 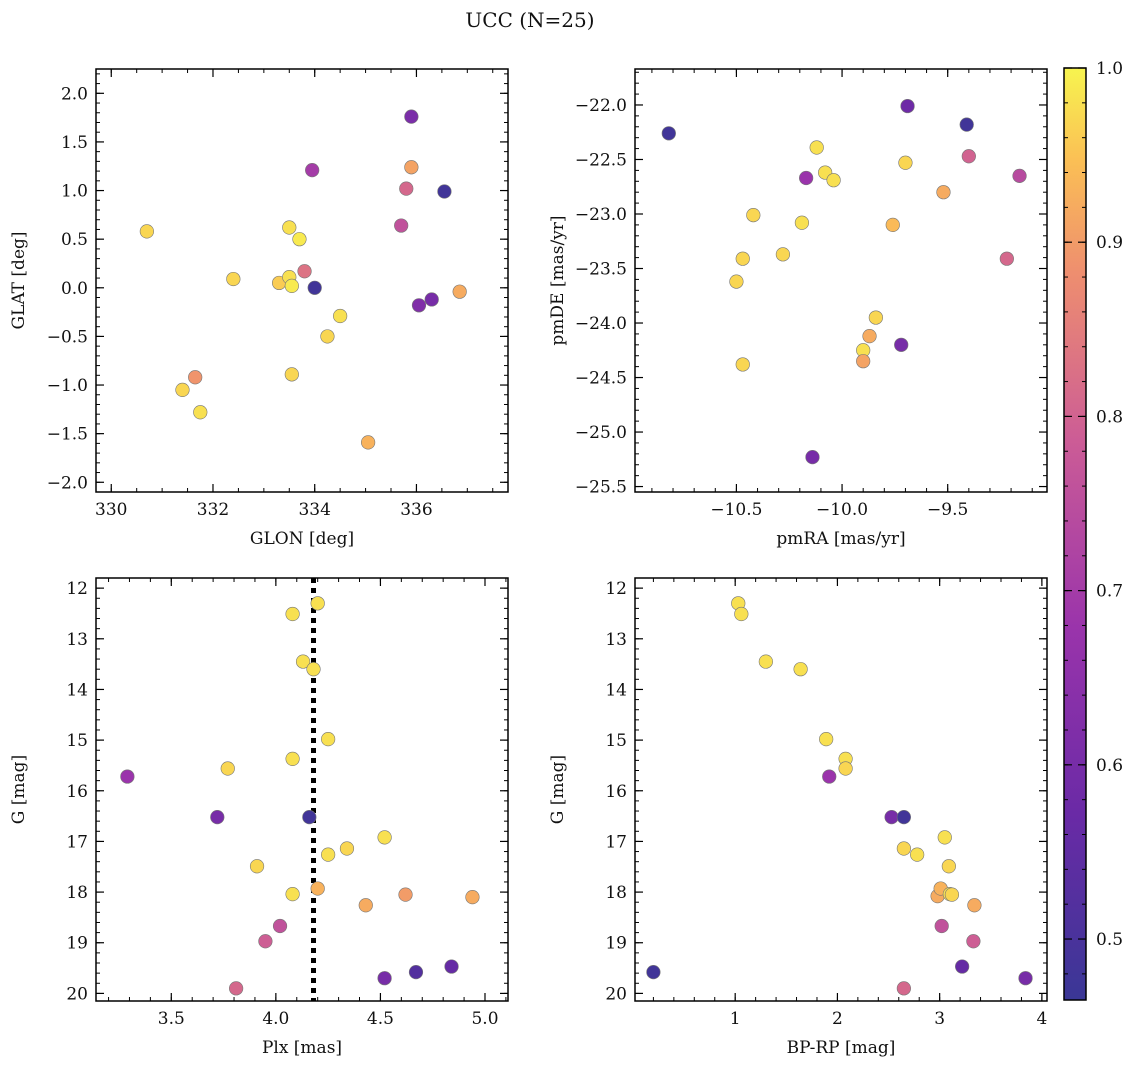 I want to click on y-tick-label: 0.0, so click(x=74, y=289).